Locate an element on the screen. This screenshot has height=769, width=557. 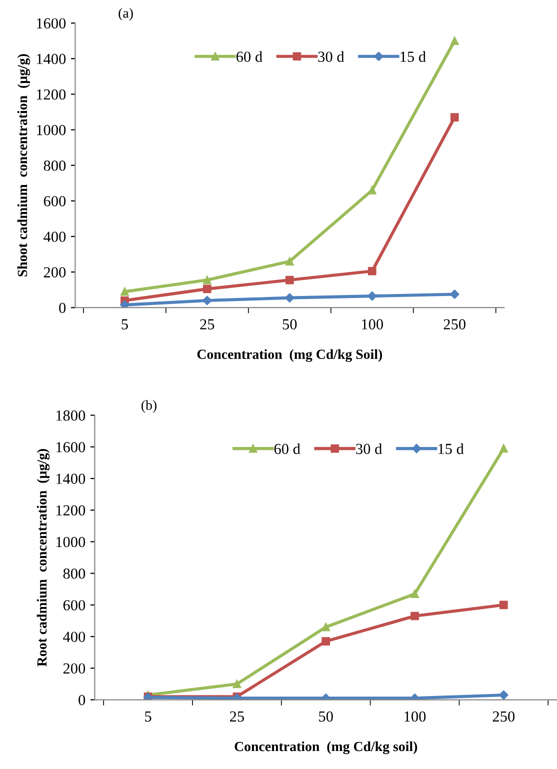
chart-title: (b) is located at coordinates (149, 406).